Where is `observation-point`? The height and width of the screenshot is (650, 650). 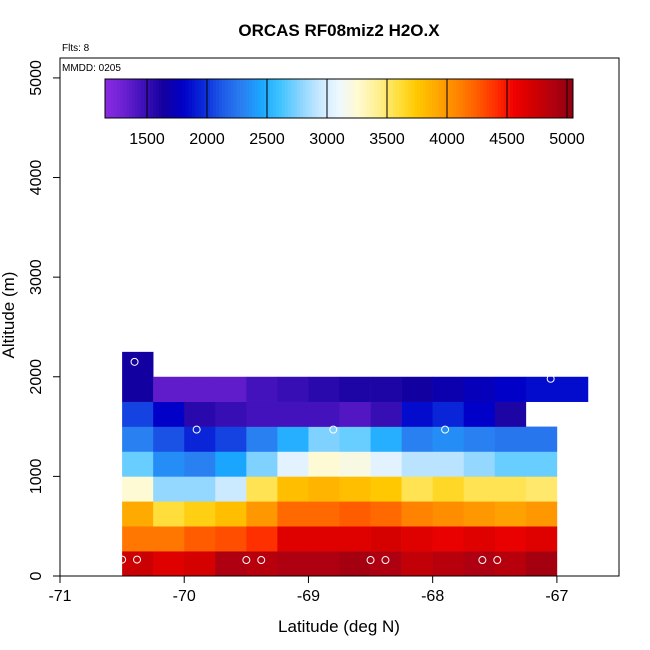
observation-point is located at coordinates (482, 560).